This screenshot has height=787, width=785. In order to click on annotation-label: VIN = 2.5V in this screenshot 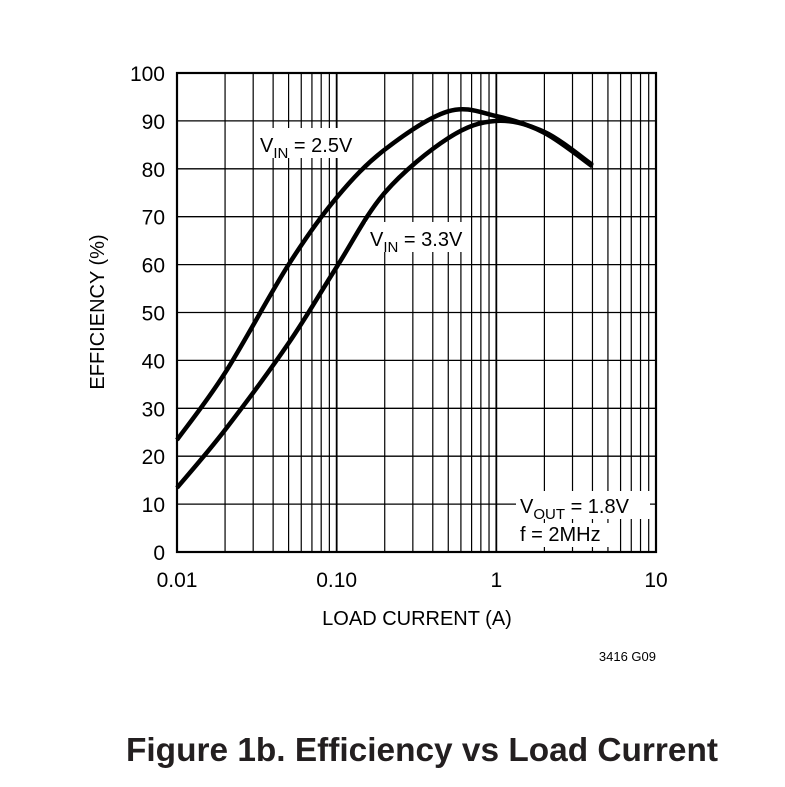, I will do `click(306, 148)`.